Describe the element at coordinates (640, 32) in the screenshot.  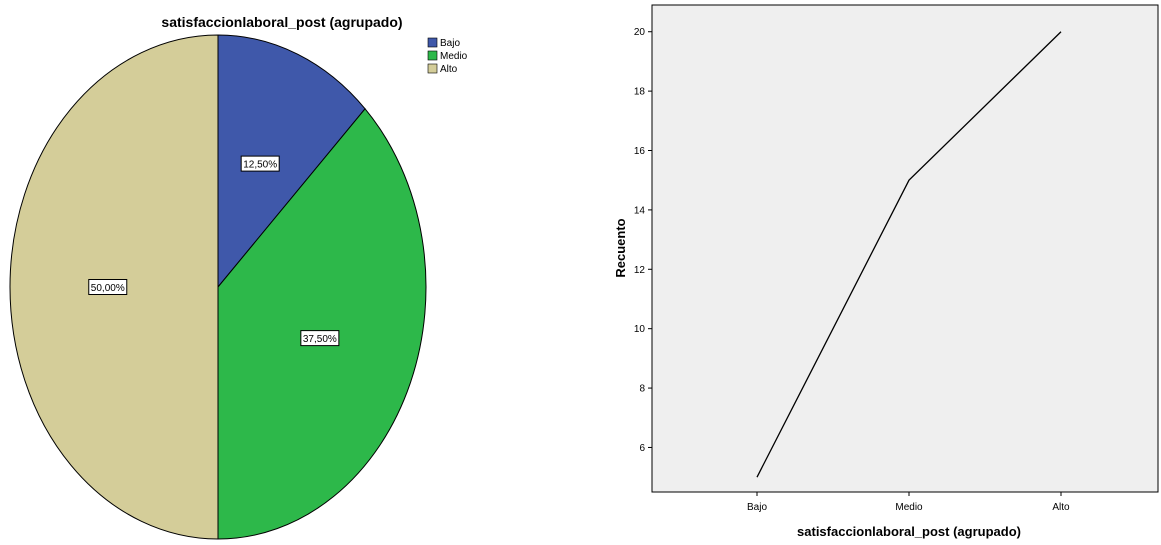
I see `y-tick-label: 20` at that location.